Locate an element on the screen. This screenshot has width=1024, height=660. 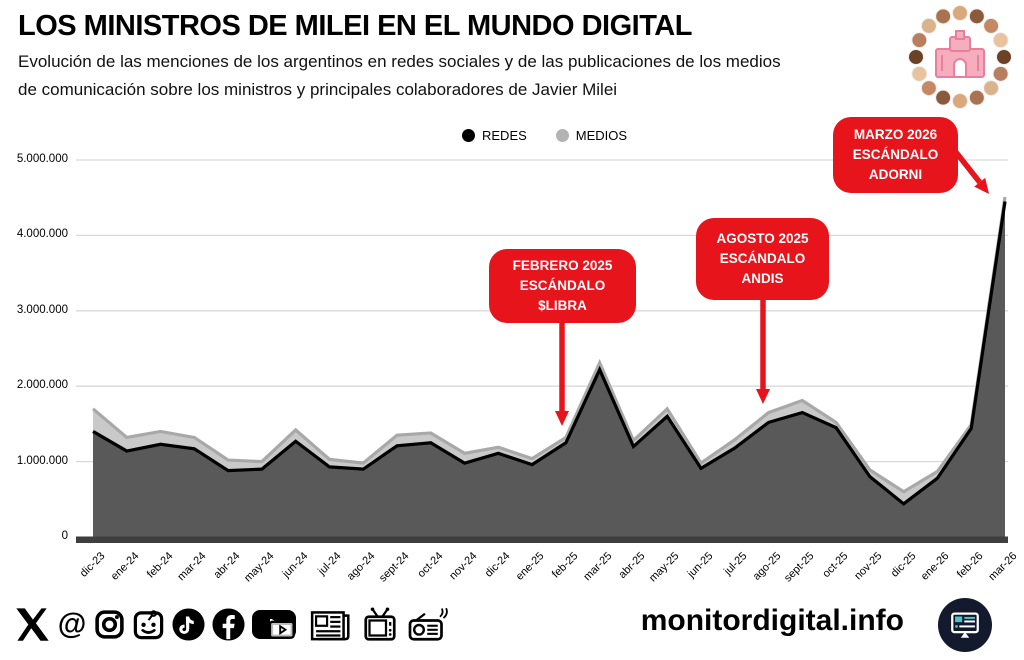
legend-item-redes: REDES is located at coordinates (494, 135).